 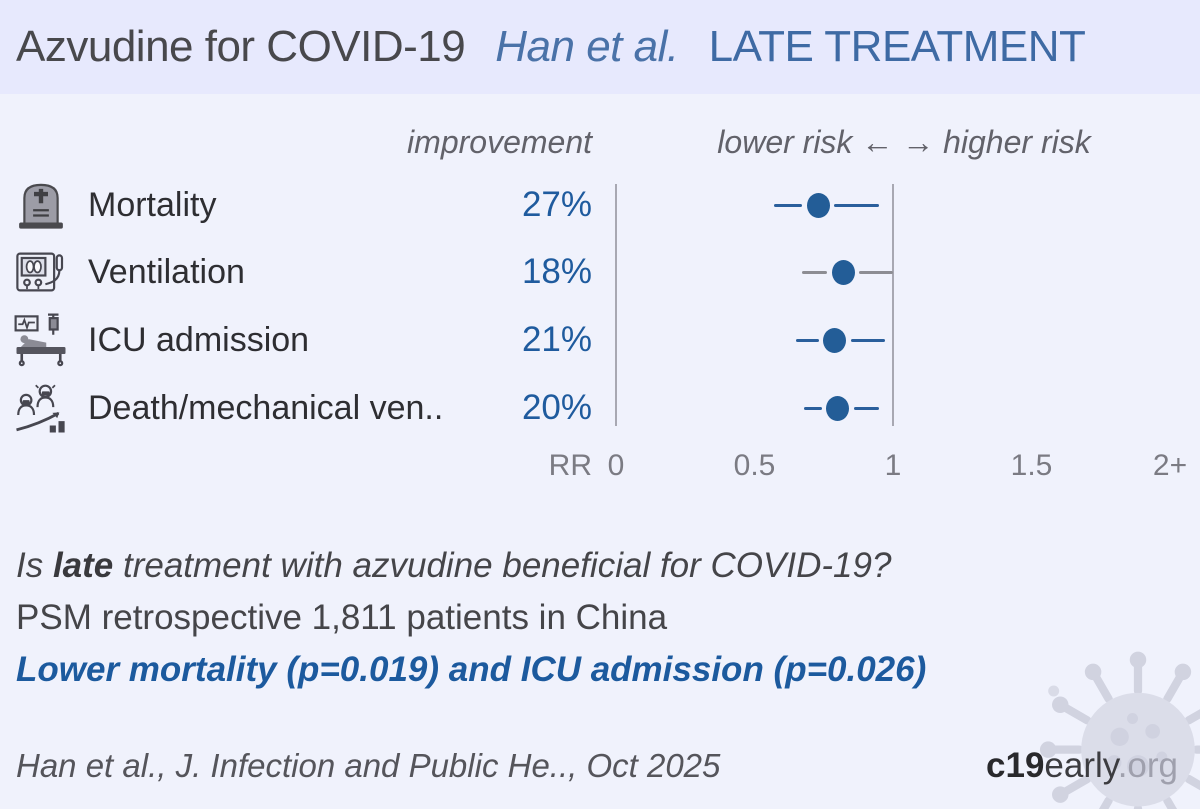 I want to click on axis-tick: 2+, so click(x=1170, y=465).